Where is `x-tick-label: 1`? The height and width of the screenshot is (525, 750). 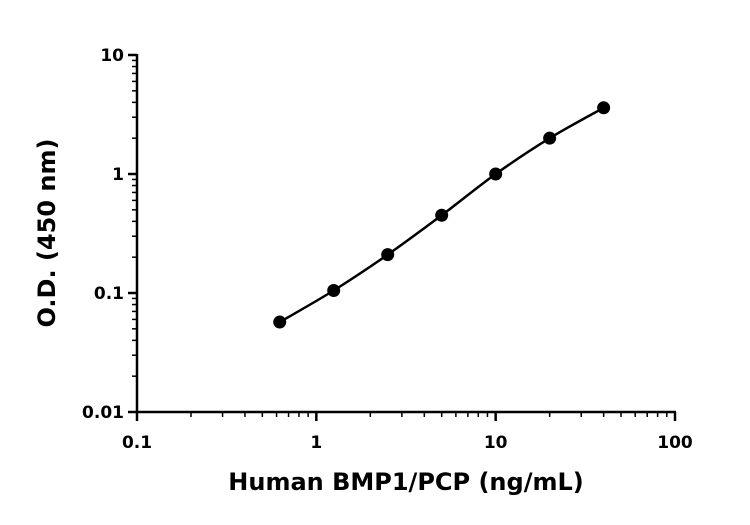 x-tick-label: 1 is located at coordinates (316, 443).